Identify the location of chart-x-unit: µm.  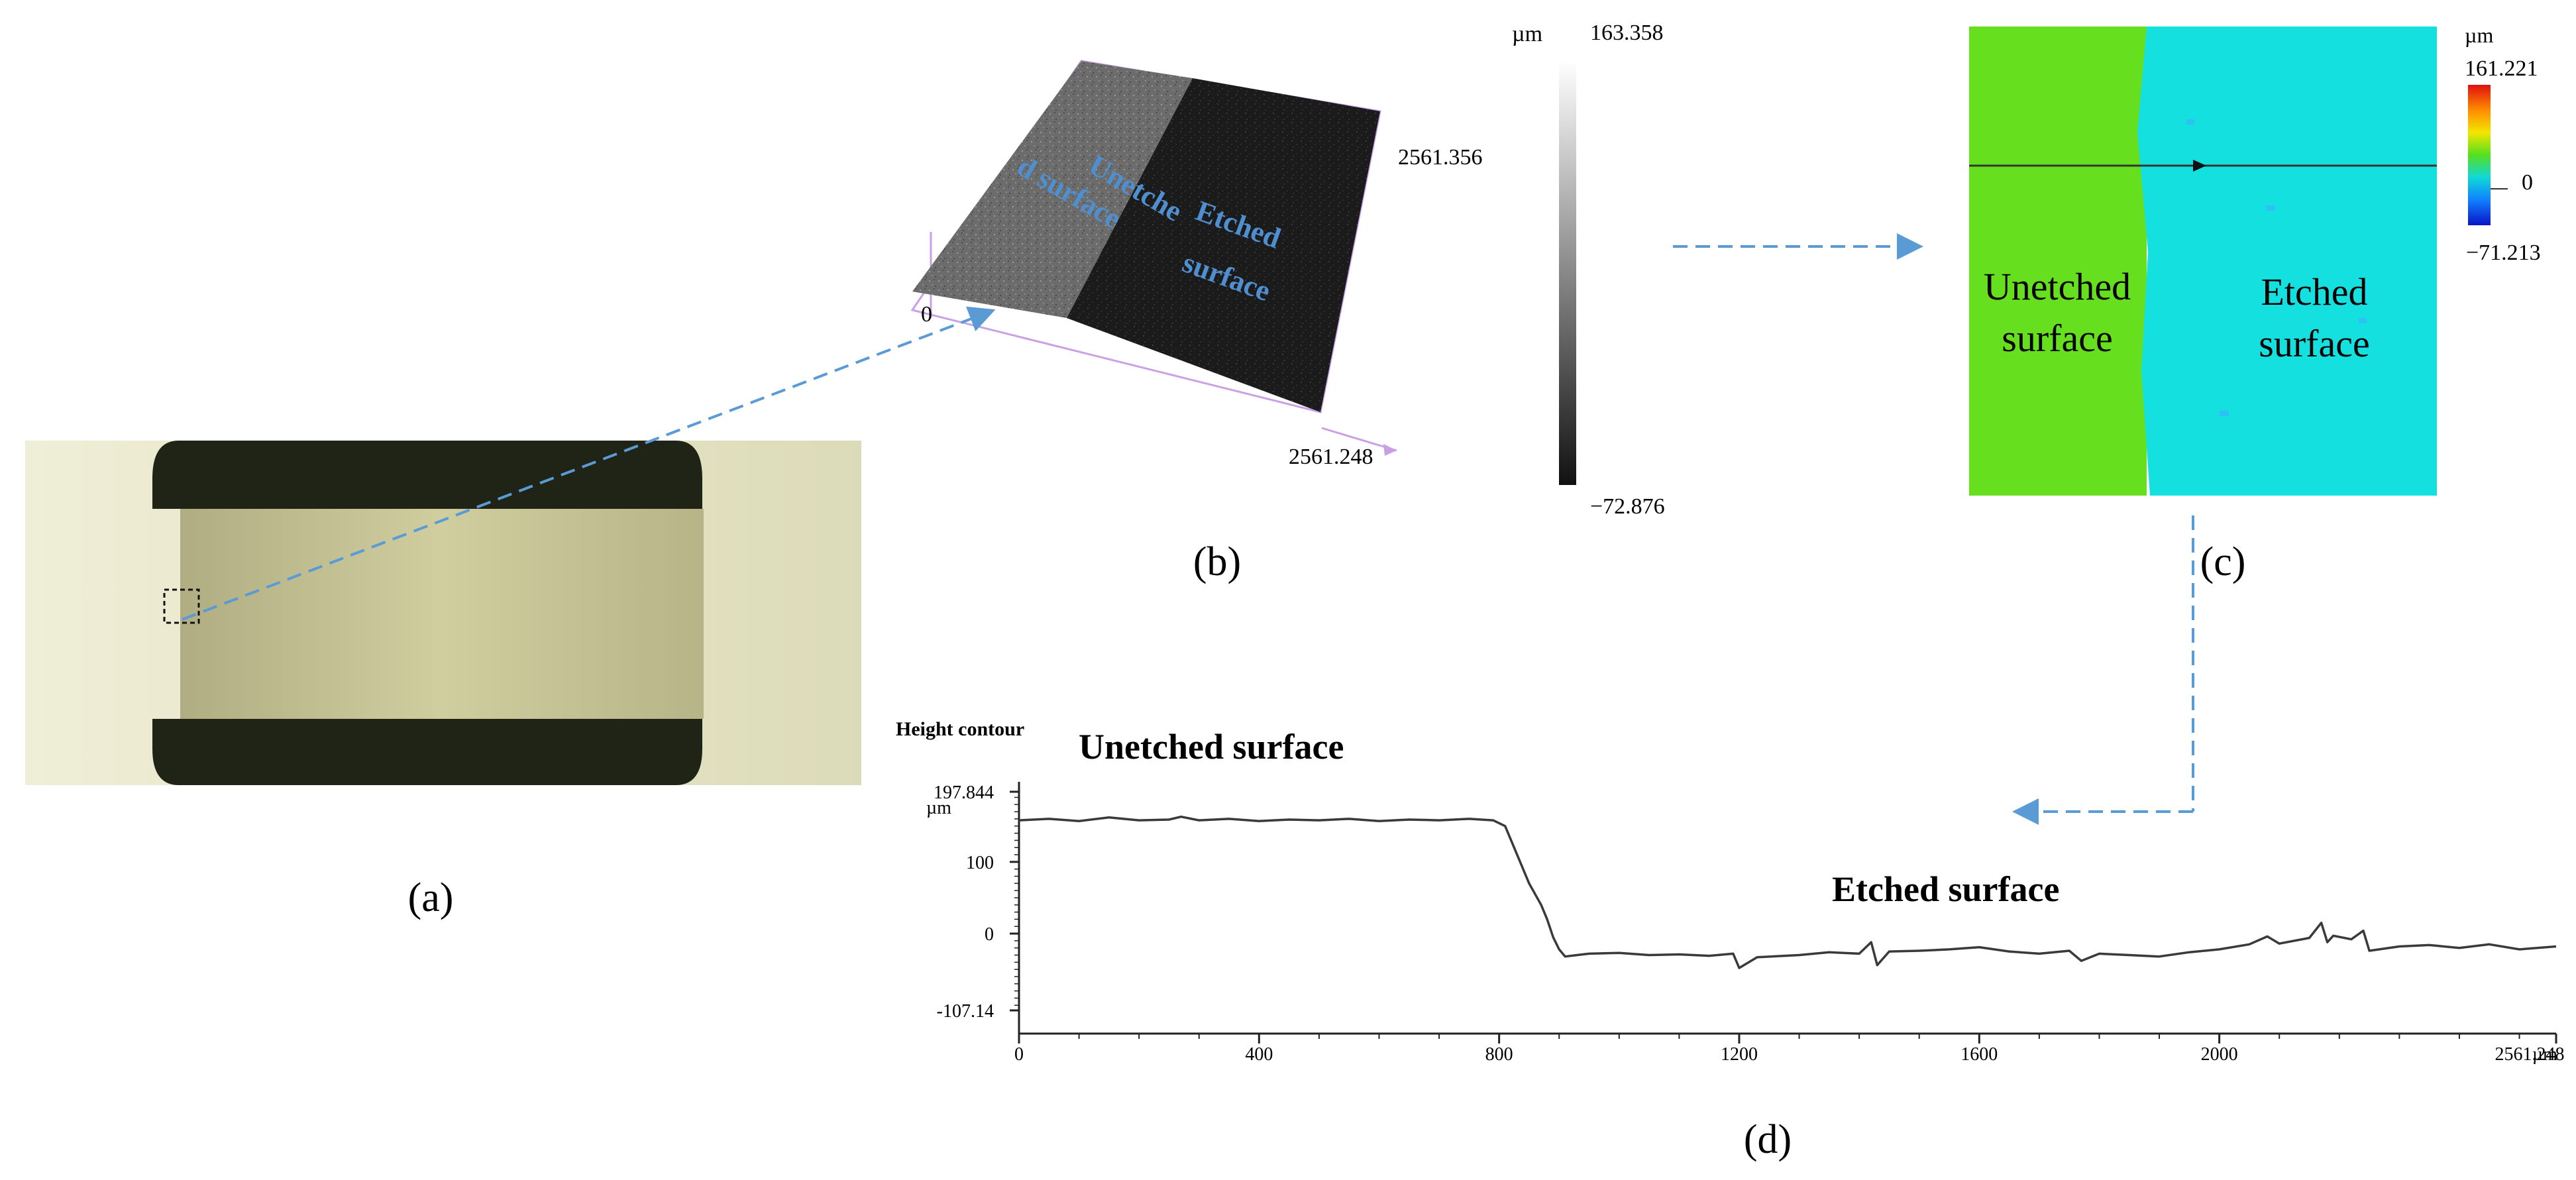
(2544, 1054).